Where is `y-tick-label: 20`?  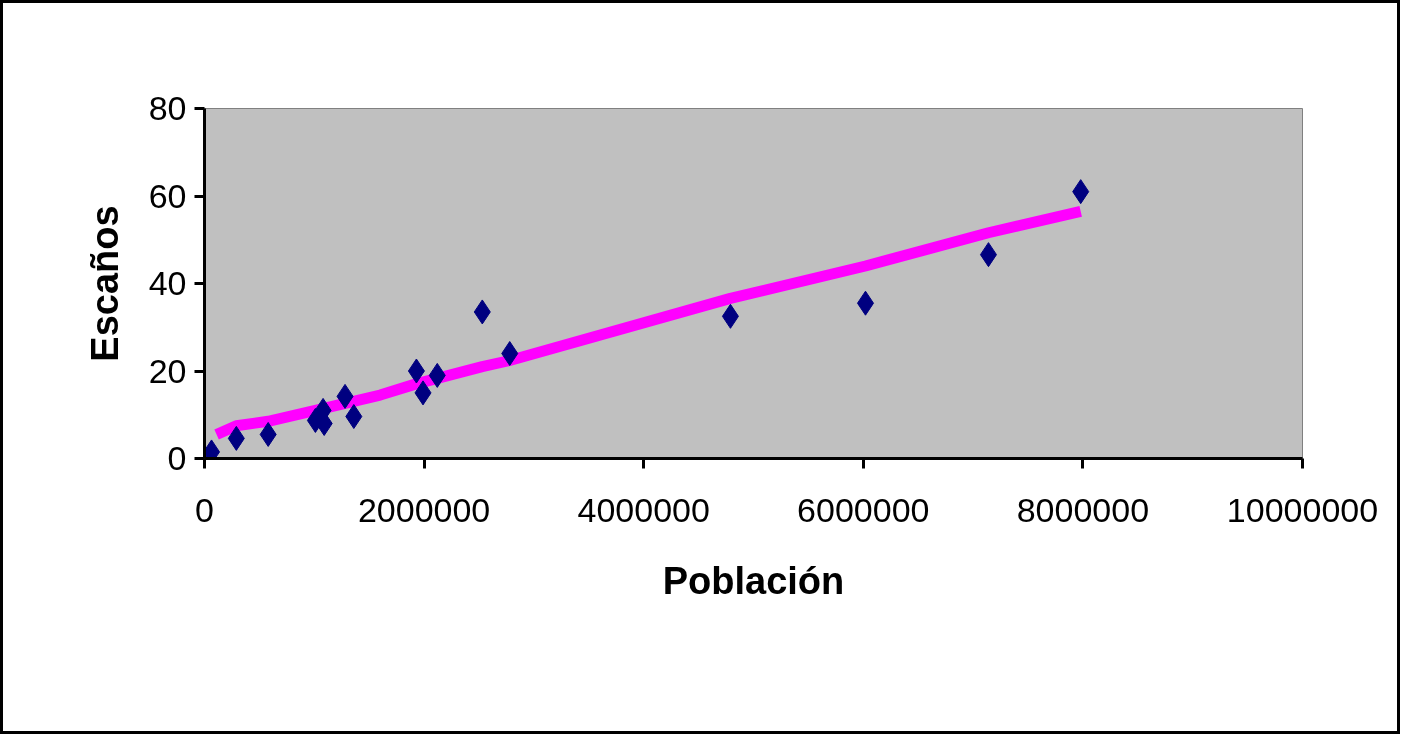
y-tick-label: 20 is located at coordinates (167, 370).